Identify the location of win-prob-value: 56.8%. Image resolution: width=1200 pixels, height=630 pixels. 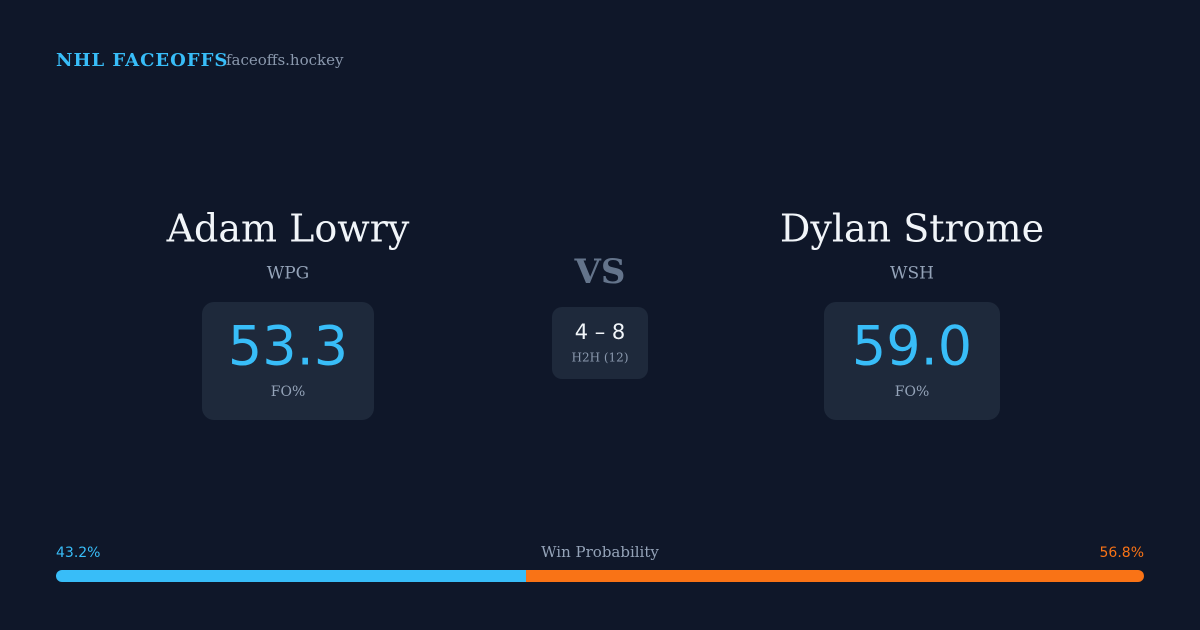
(1122, 553).